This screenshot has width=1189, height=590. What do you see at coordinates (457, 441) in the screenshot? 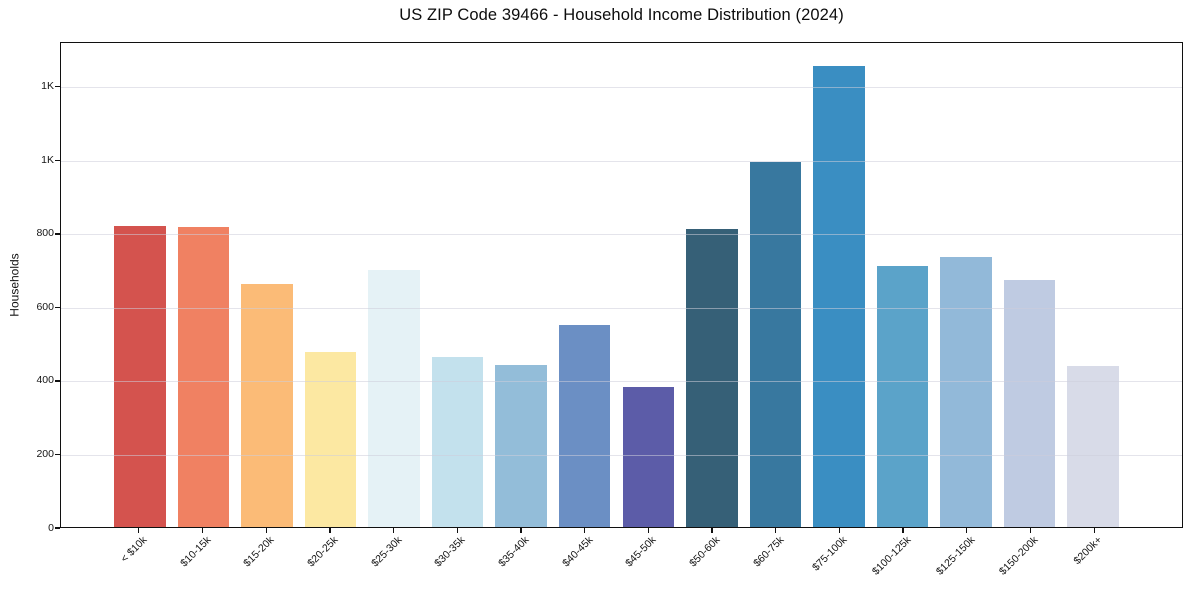
I see `bar-$30-35k` at bounding box center [457, 441].